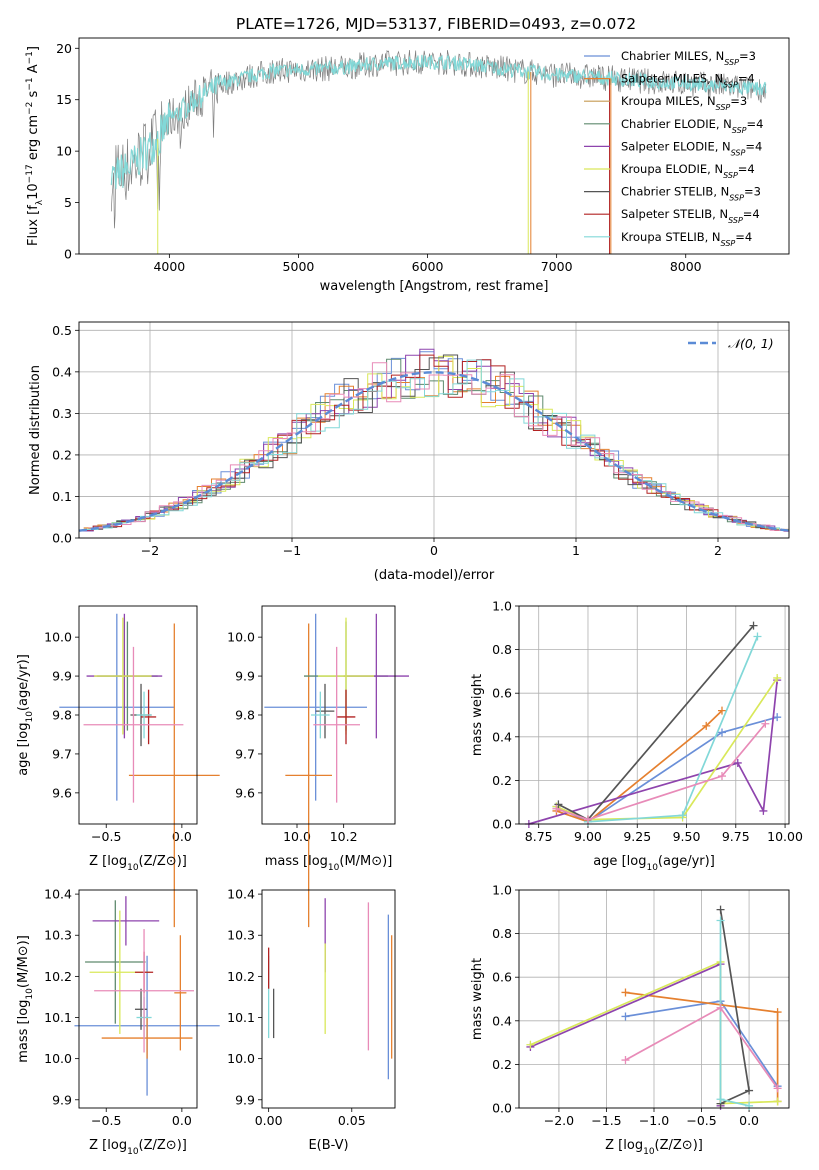 This screenshot has height=1170, width=819. I want to click on spectrum-ylabel: Flux [fλ10−17 erg cm−2 s−1 A−1], so click(35, 146).